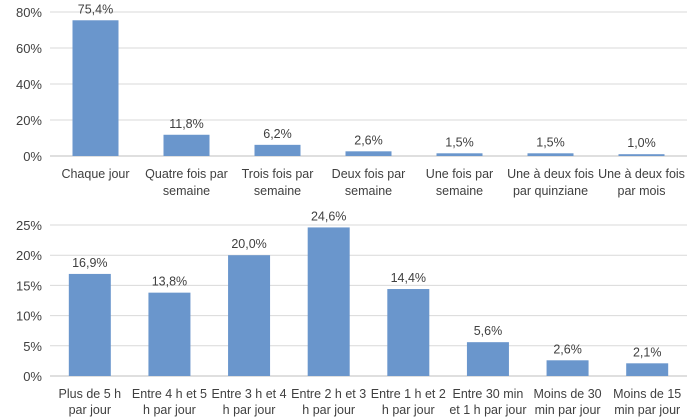 The height and width of the screenshot is (420, 691). What do you see at coordinates (487, 410) in the screenshot?
I see `x-tick-label: et 1 h par jour` at bounding box center [487, 410].